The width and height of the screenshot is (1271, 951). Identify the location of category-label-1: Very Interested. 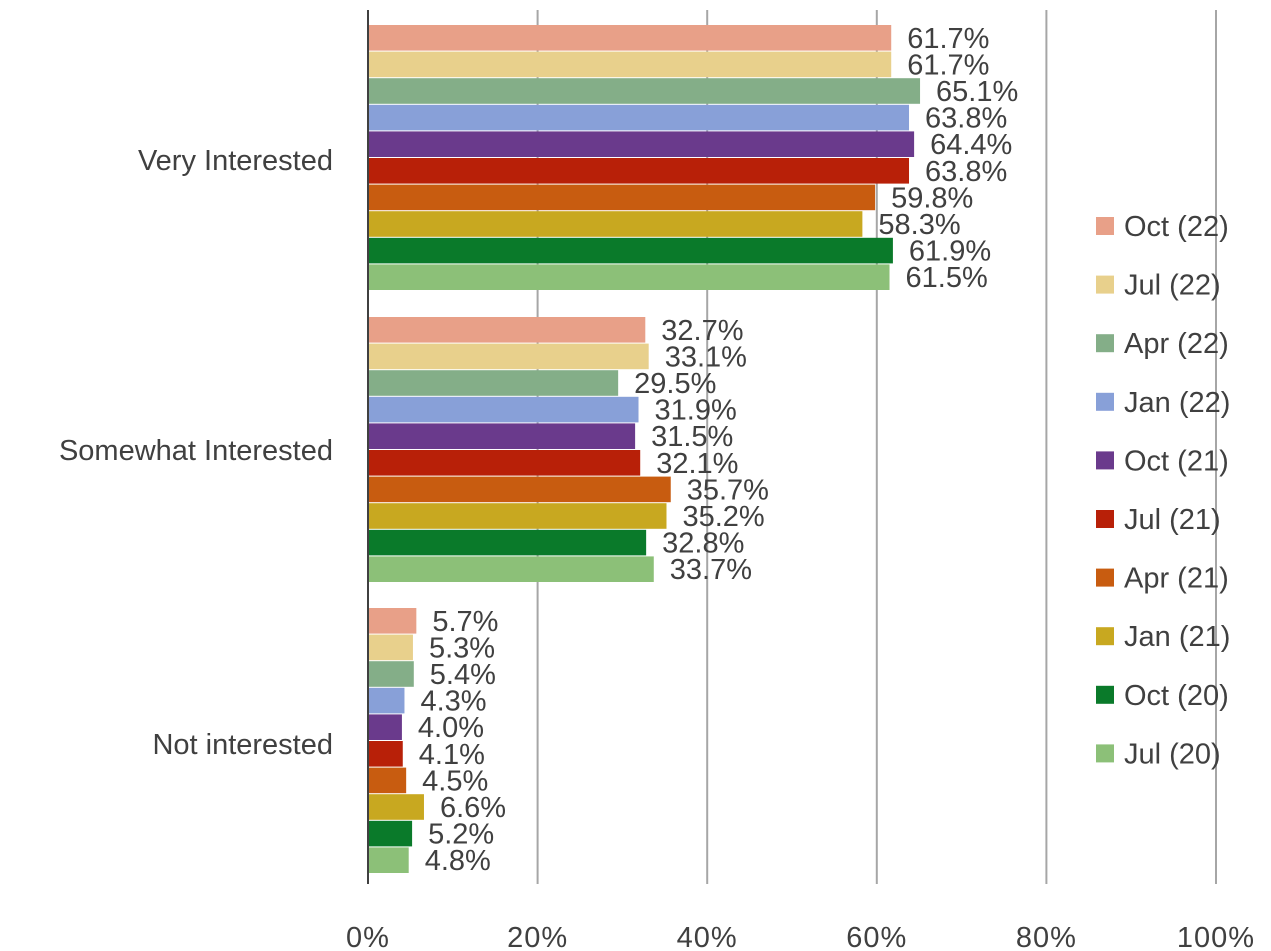
(235, 161).